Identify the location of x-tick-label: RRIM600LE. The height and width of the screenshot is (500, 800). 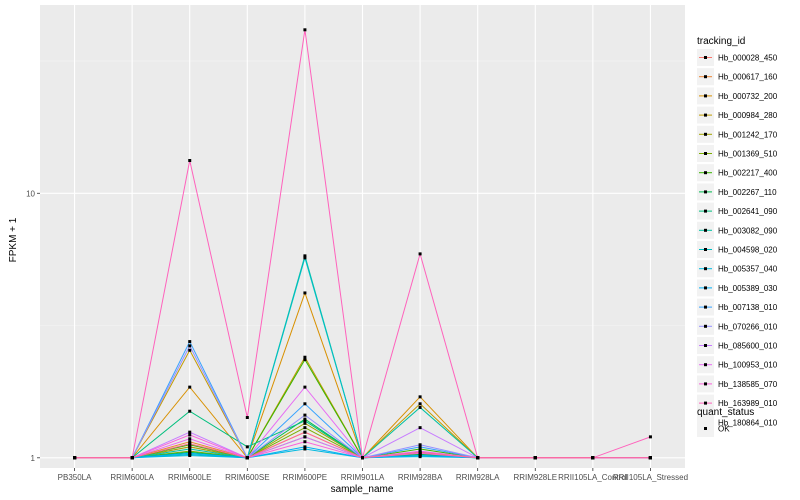
(190, 477).